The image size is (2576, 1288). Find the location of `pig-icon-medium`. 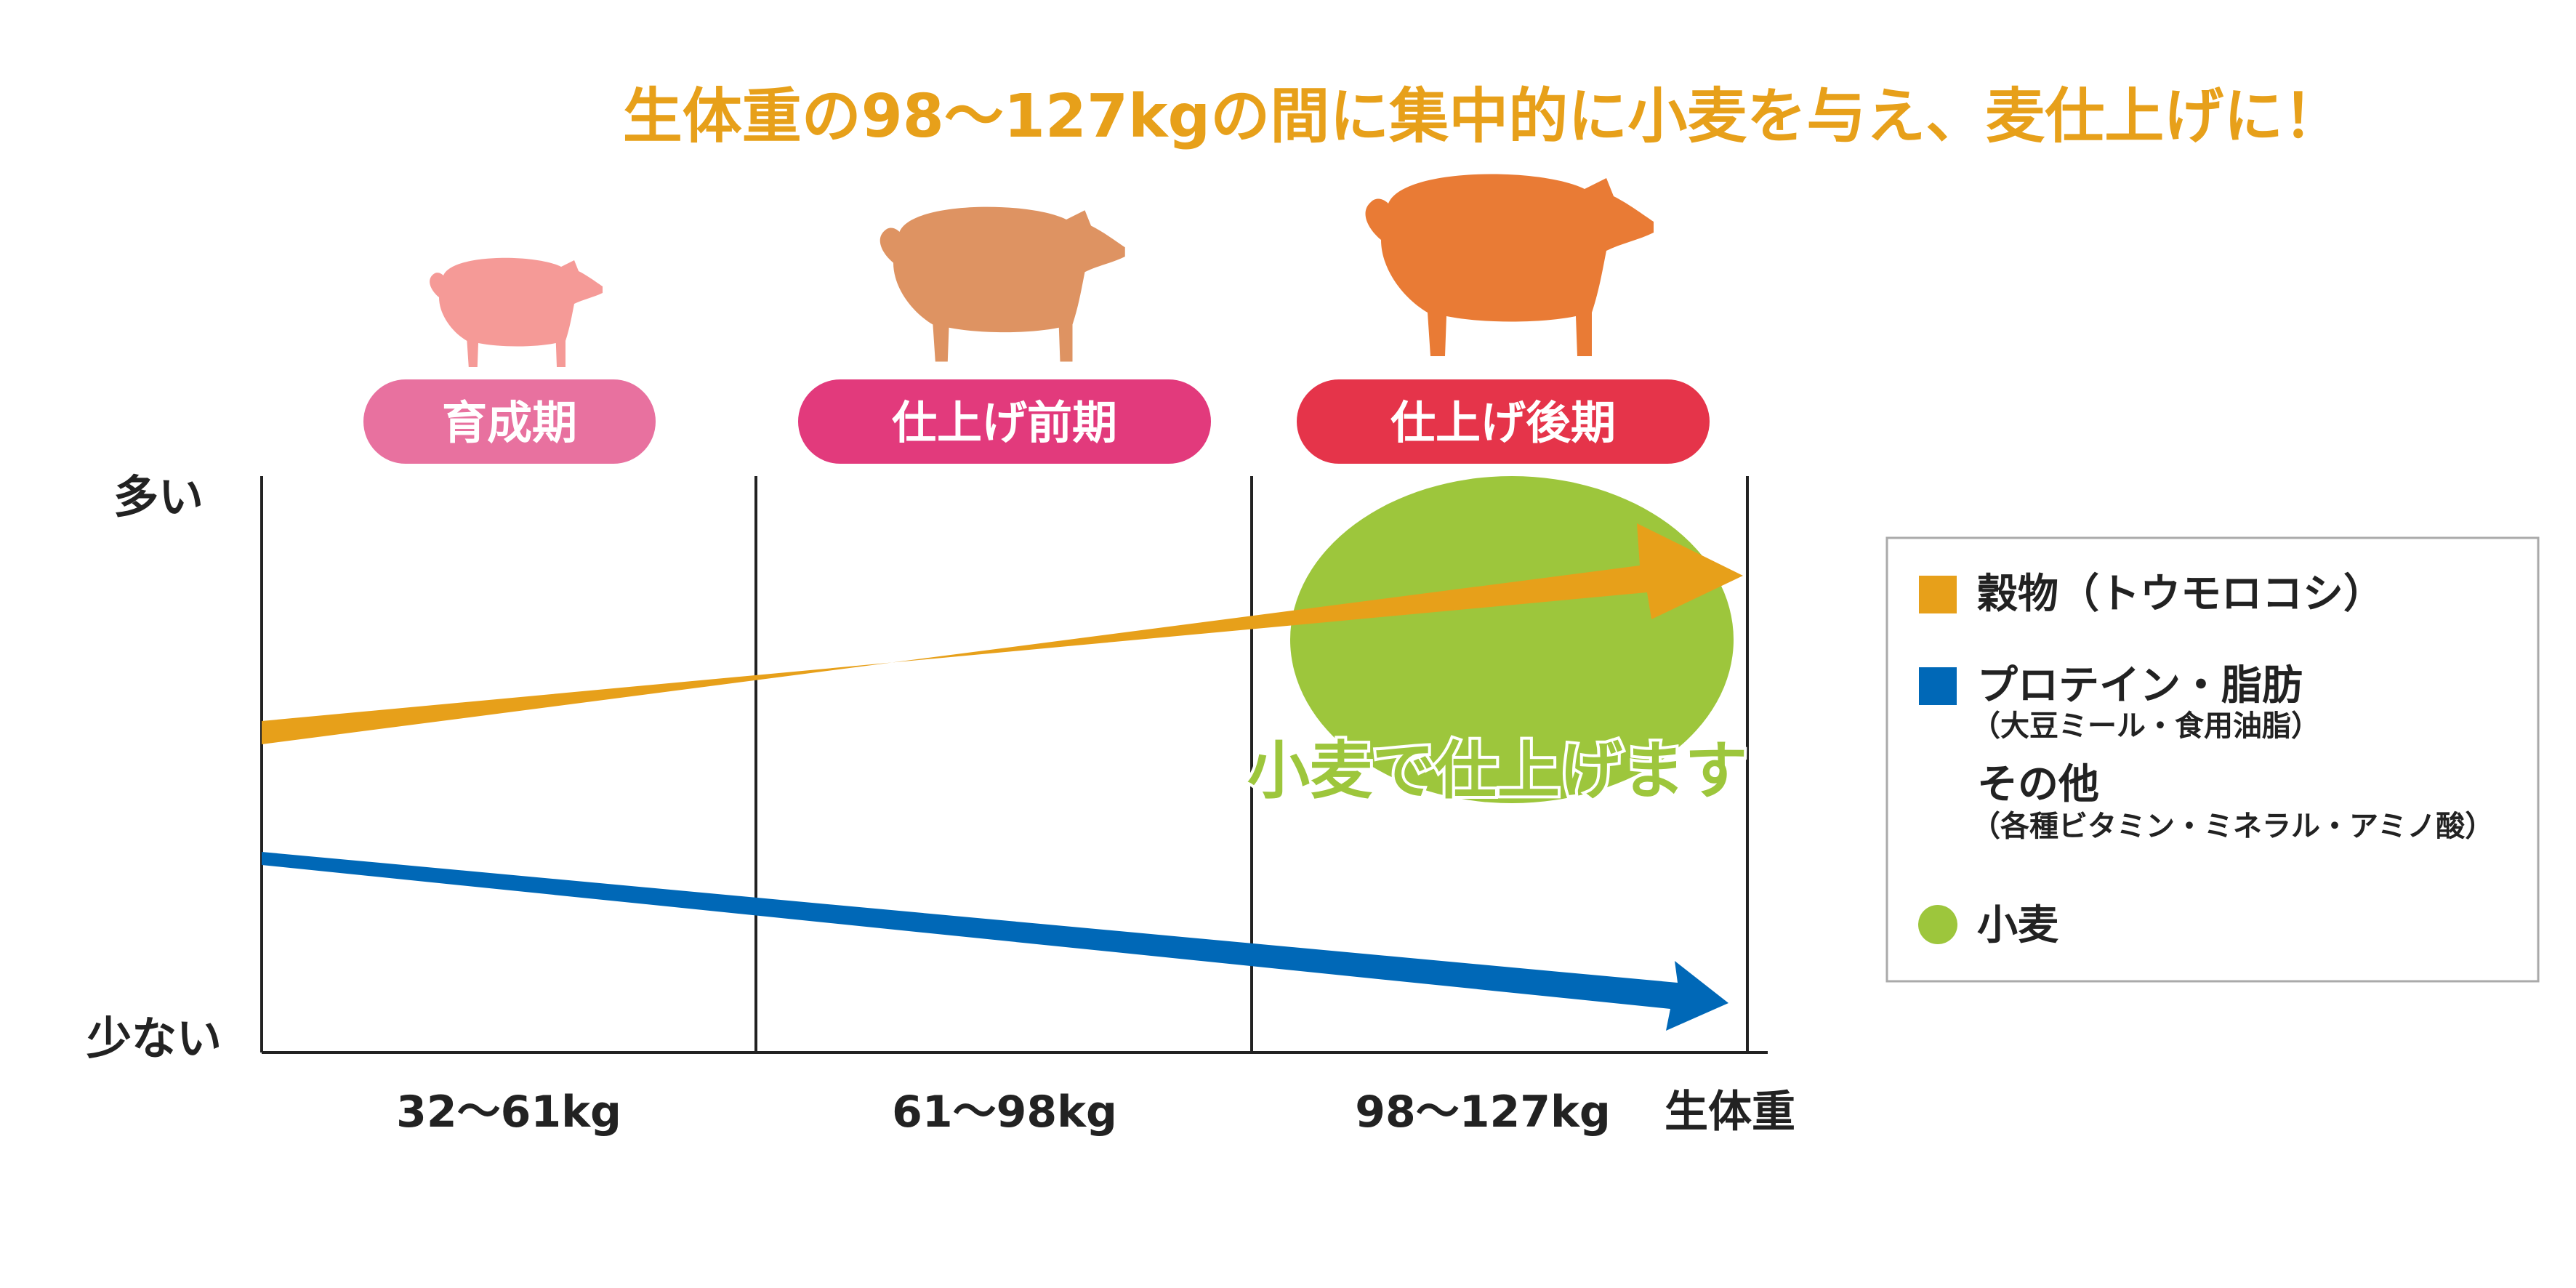

pig-icon-medium is located at coordinates (1002, 284).